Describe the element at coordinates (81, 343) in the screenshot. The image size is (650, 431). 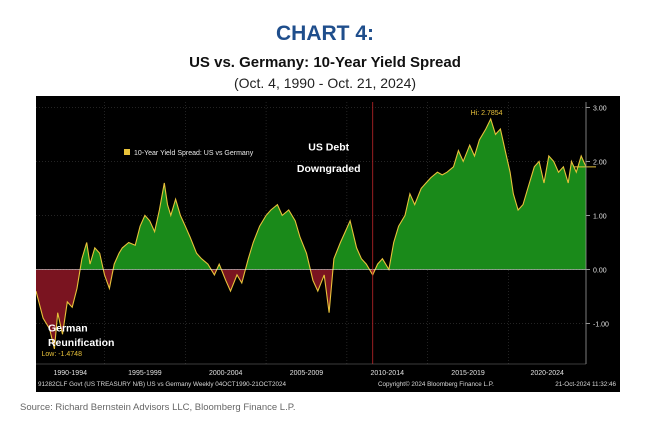
I see `annotation-label: Reunification` at that location.